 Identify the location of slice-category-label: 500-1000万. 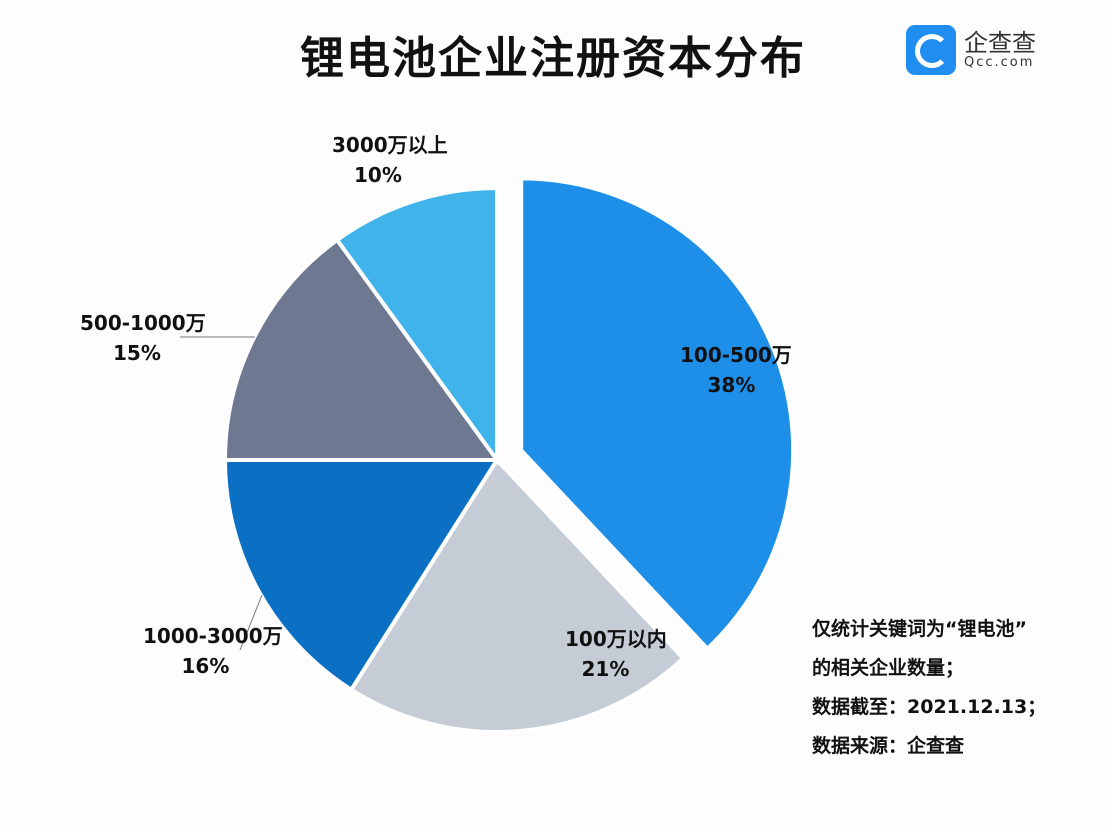
(143, 323).